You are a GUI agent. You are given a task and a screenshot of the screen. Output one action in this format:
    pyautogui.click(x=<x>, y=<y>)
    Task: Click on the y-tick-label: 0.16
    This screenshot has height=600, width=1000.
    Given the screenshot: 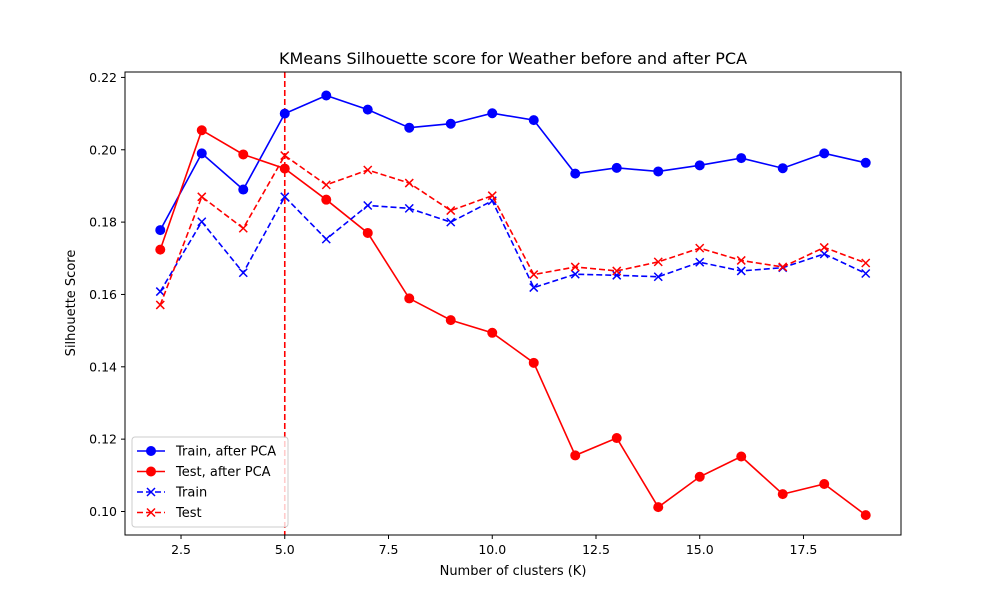 What is the action you would take?
    pyautogui.click(x=103, y=294)
    